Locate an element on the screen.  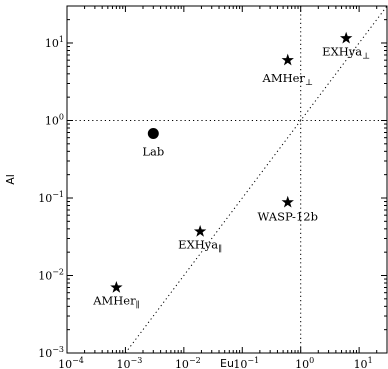
x-tick-label: 10−3 is located at coordinates (130, 362).